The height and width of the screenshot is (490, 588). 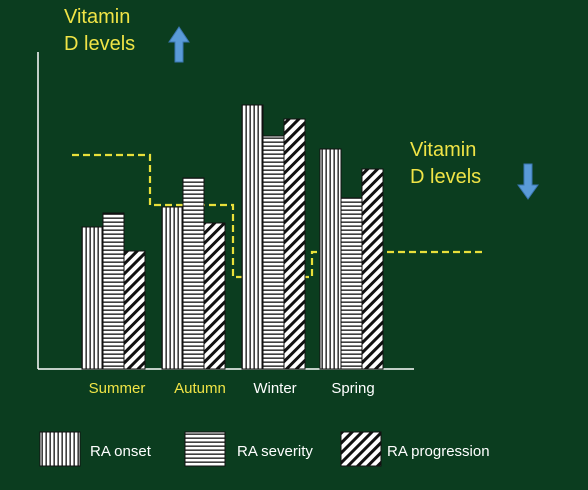 I want to click on tick-label-summer: Summer, so click(x=117, y=388).